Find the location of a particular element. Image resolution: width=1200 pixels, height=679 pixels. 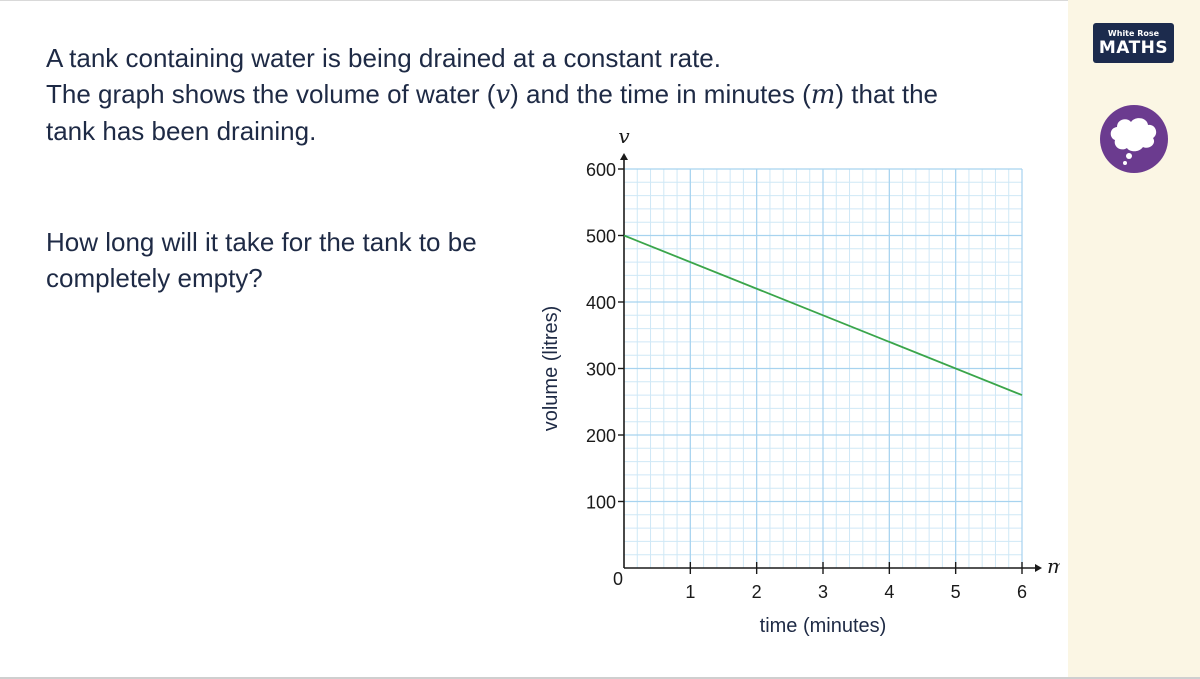

variable-m: m is located at coordinates (823, 95).